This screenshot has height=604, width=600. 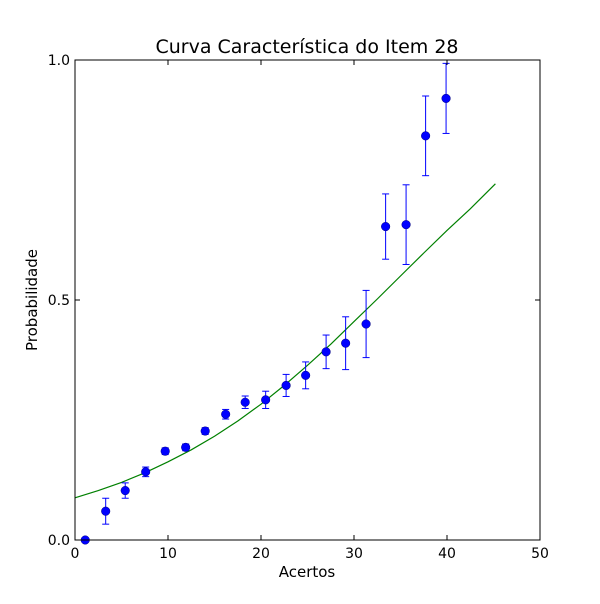 I want to click on x-tick-label: 50, so click(x=540, y=554).